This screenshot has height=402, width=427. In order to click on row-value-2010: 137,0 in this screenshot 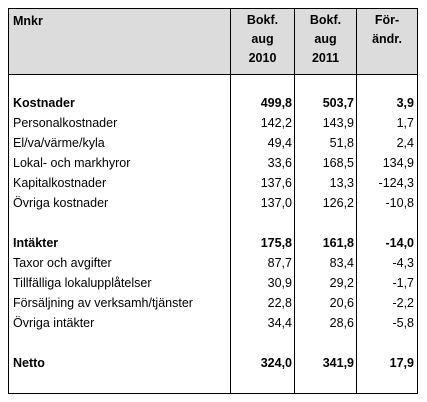, I will do `click(276, 203)`.